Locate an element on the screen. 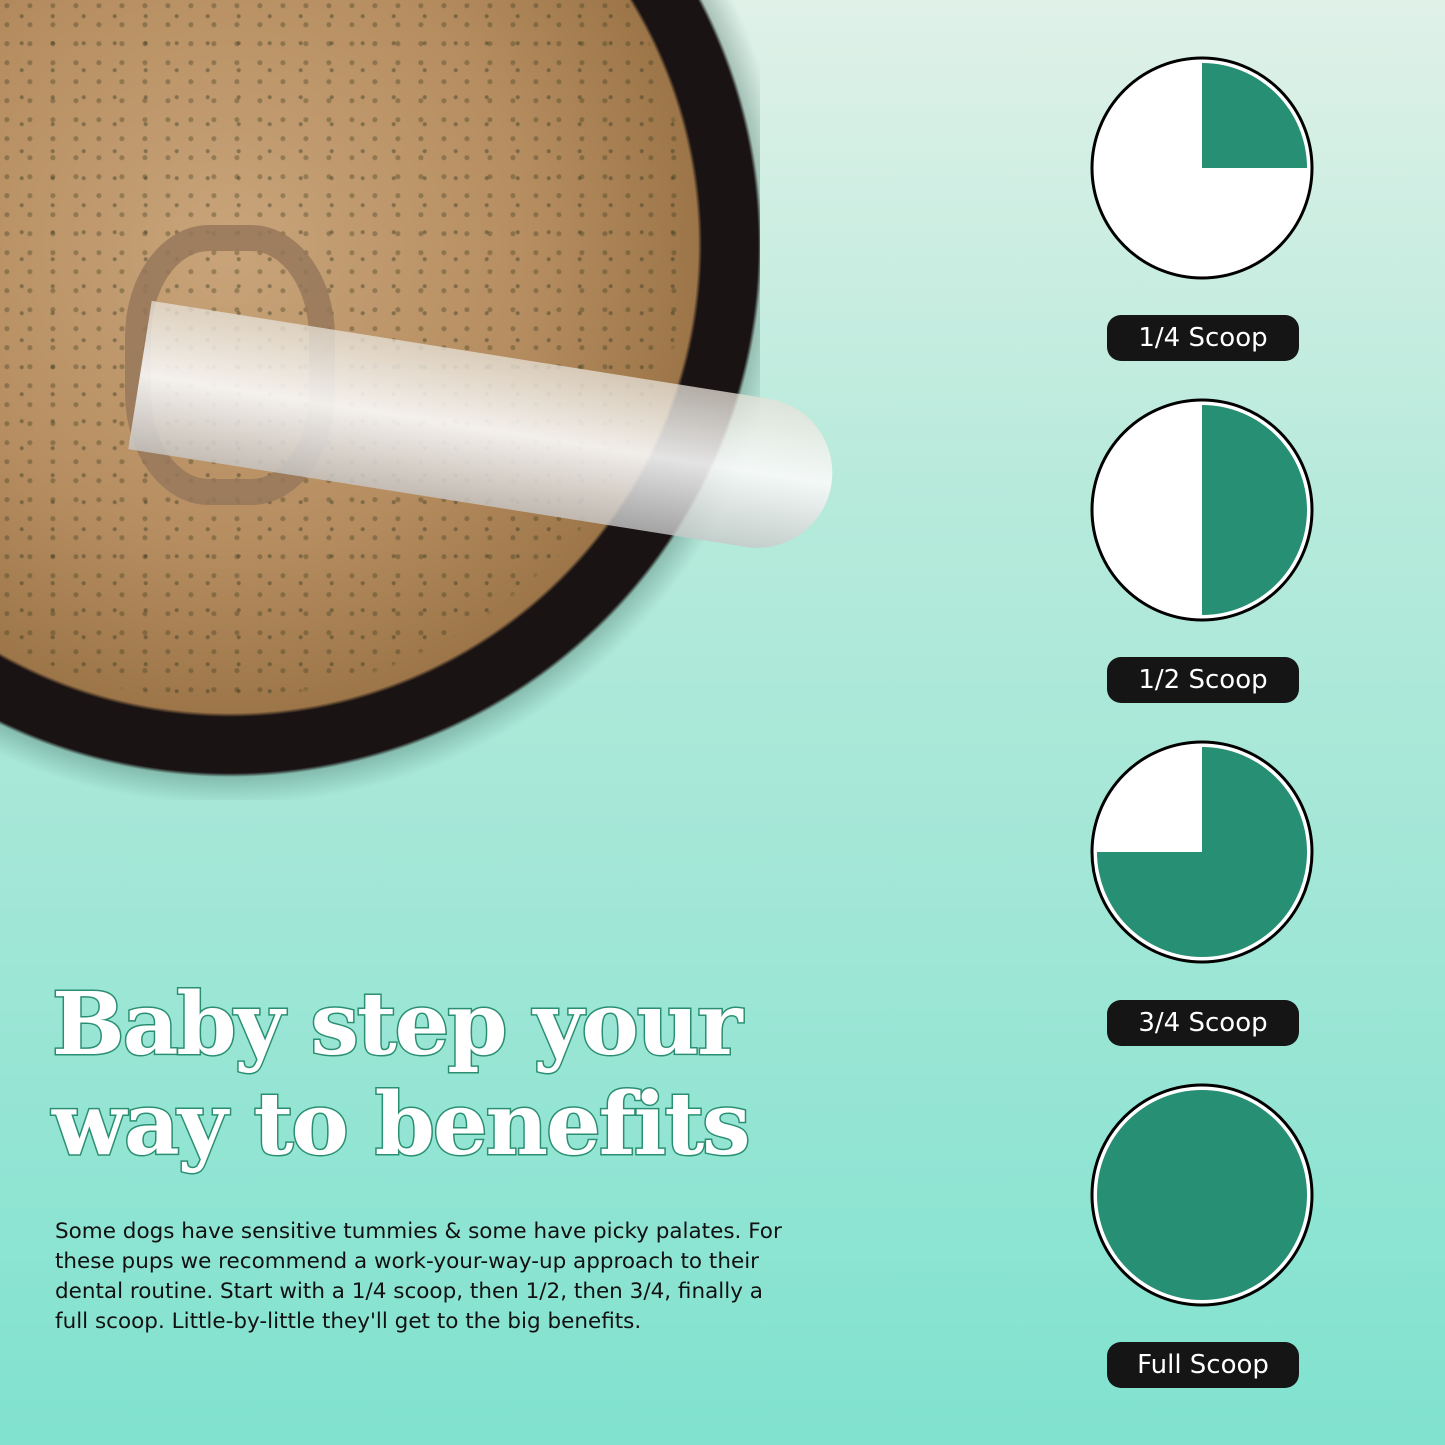 The height and width of the screenshot is (1445, 1445). step-quarter: 1/4 Scoop is located at coordinates (1202, 208).